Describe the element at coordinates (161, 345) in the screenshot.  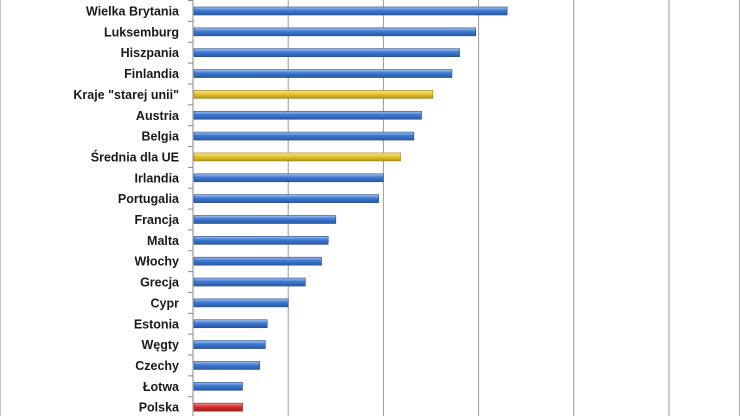
I see `category-label-we-gty: Węgty` at that location.